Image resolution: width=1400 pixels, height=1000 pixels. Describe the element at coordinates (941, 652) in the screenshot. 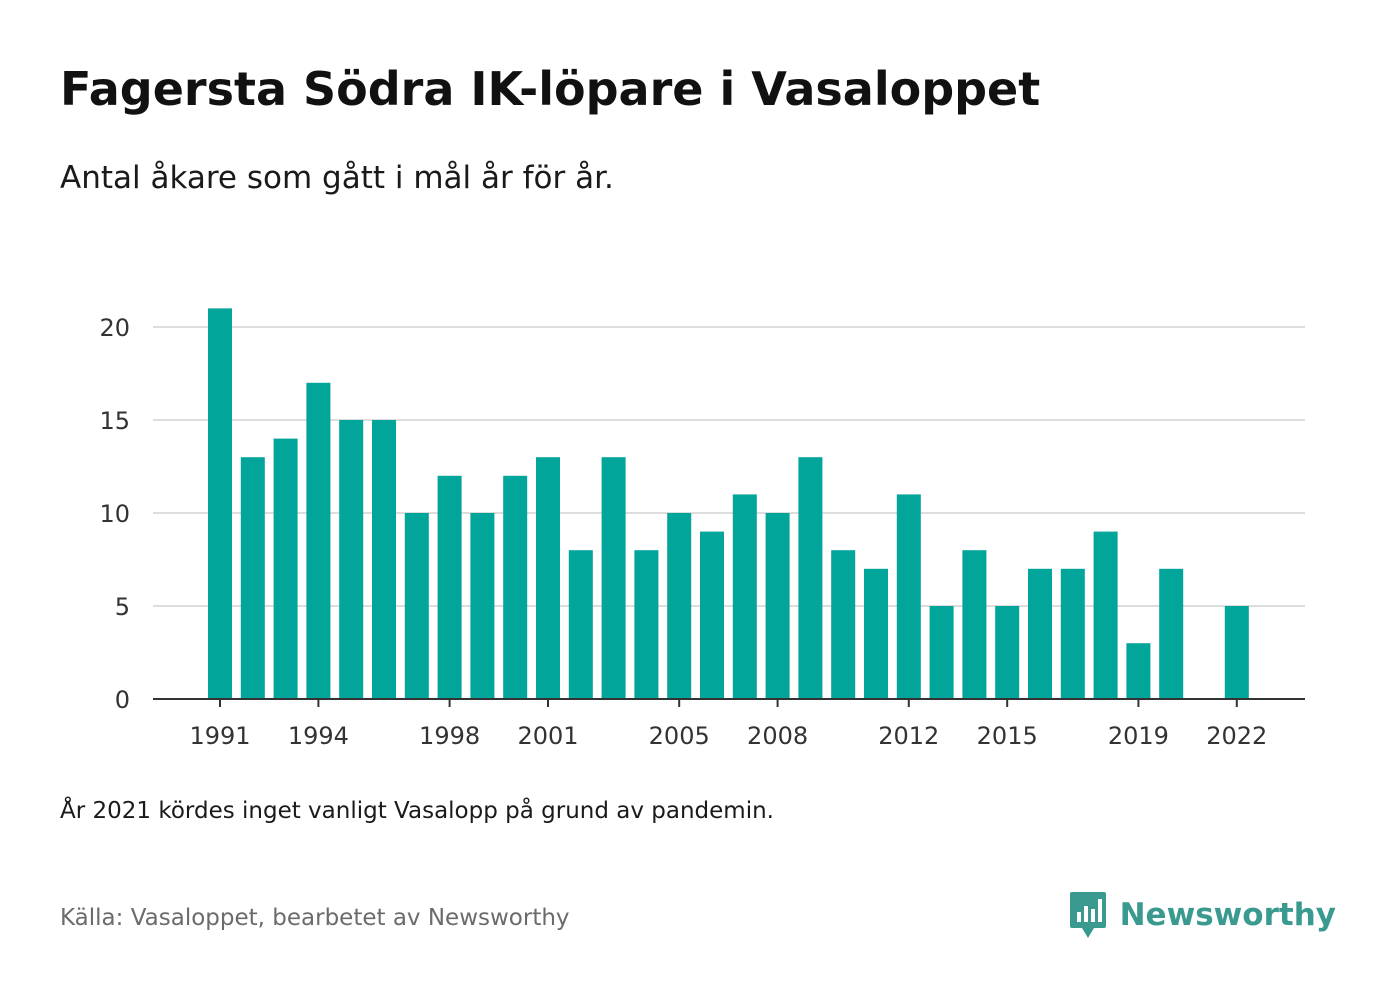

I see `bar-2013` at that location.